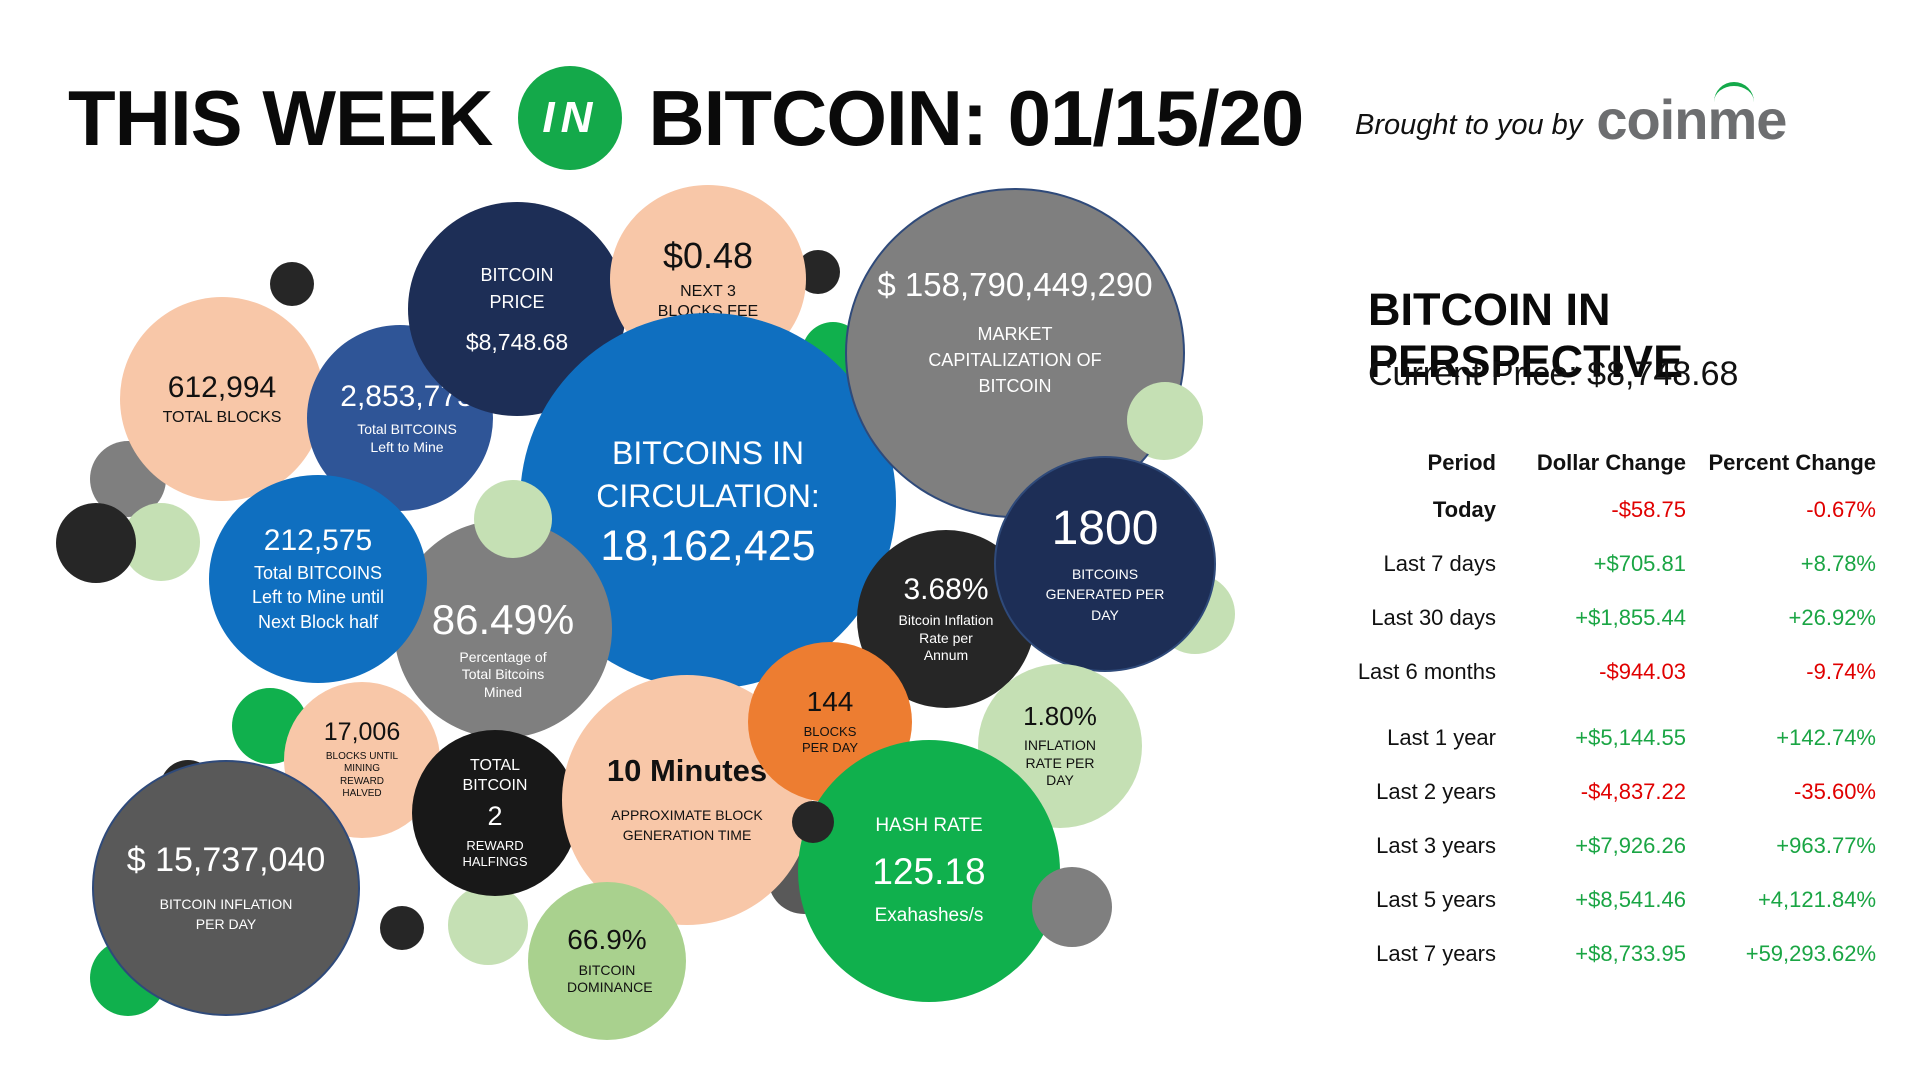 This screenshot has width=1928, height=1080. Describe the element at coordinates (1826, 737) in the screenshot. I see `percent-change-cell: +142.74%` at that location.